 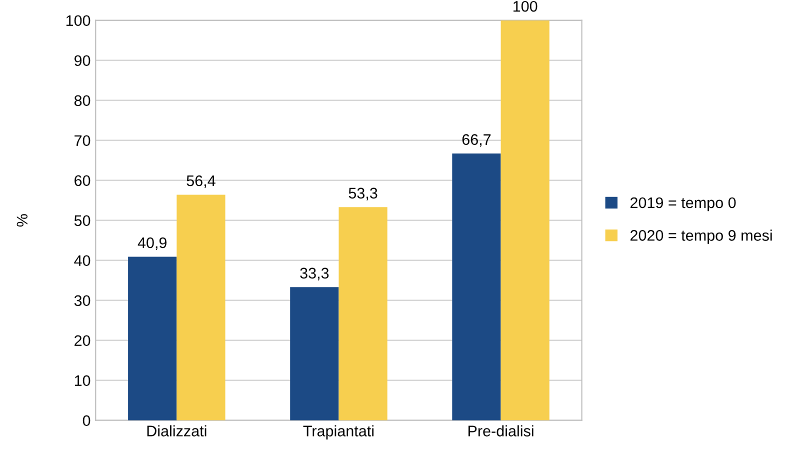 What do you see at coordinates (526, 6) in the screenshot?
I see `data-label: 100` at bounding box center [526, 6].